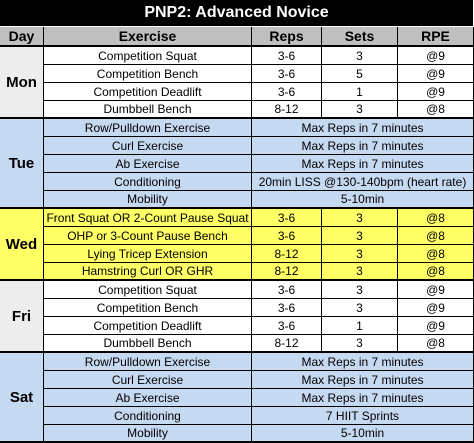 The image size is (474, 443). What do you see at coordinates (22, 37) in the screenshot?
I see `column-header: Day` at bounding box center [22, 37].